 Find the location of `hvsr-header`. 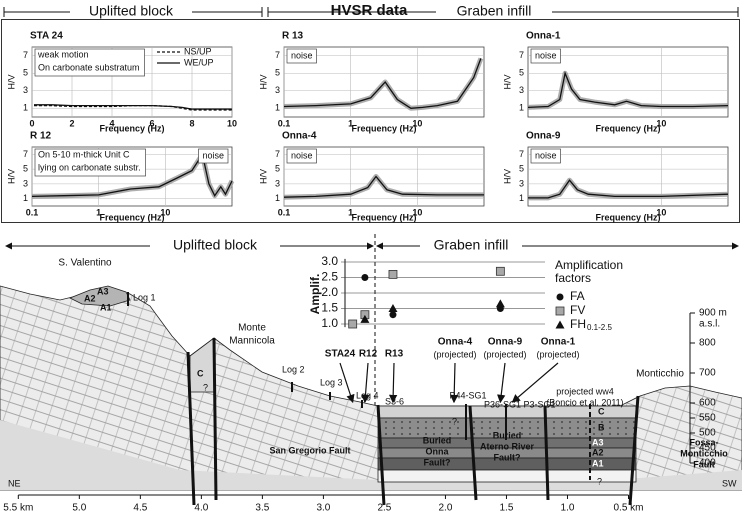

hvsr-header is located at coordinates (371, 12).